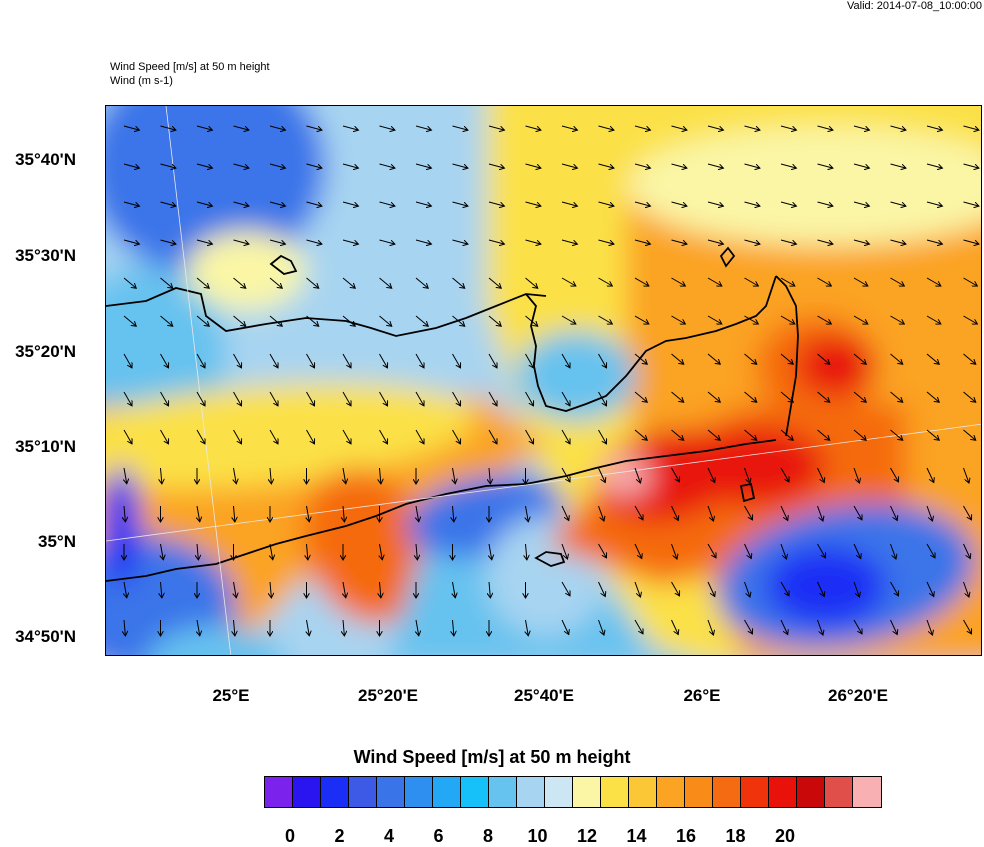 Image resolution: width=984 pixels, height=847 pixels. What do you see at coordinates (45, 255) in the screenshot?
I see `lat-tick-label: 35°30'N` at bounding box center [45, 255].